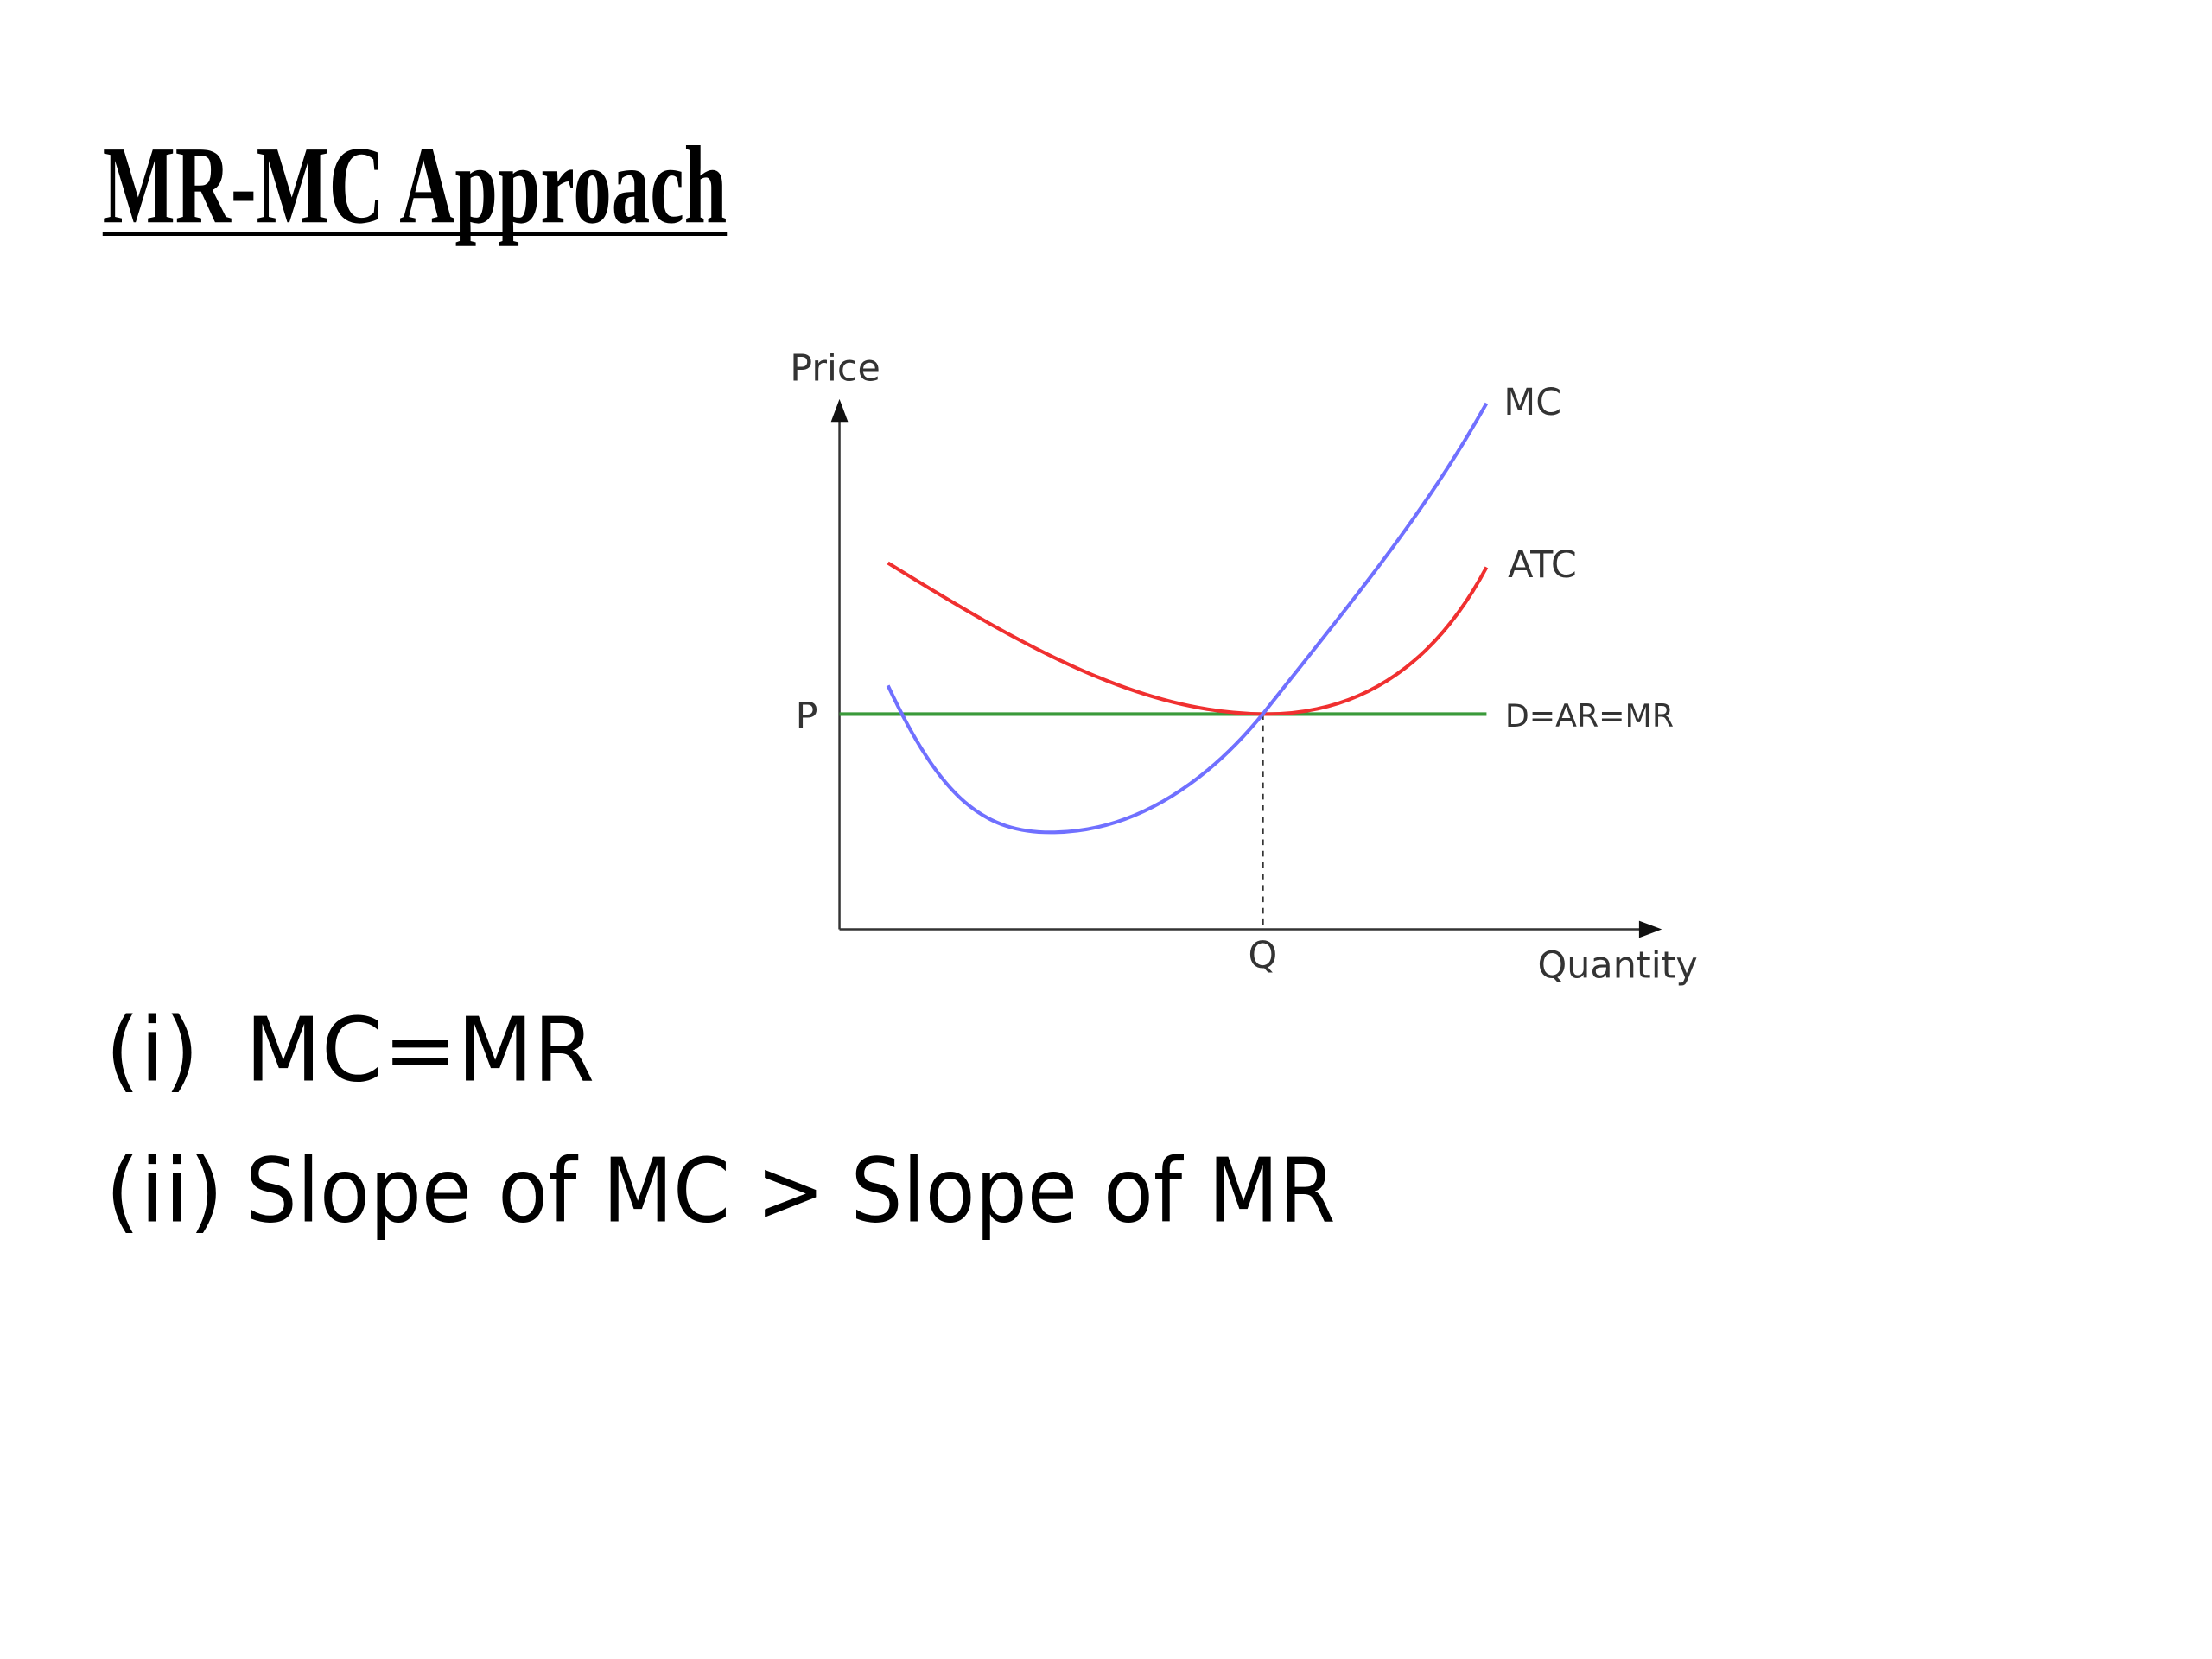  Describe the element at coordinates (790, 1192) in the screenshot. I see `point-text: Slope of MC > Slope of MR` at that location.